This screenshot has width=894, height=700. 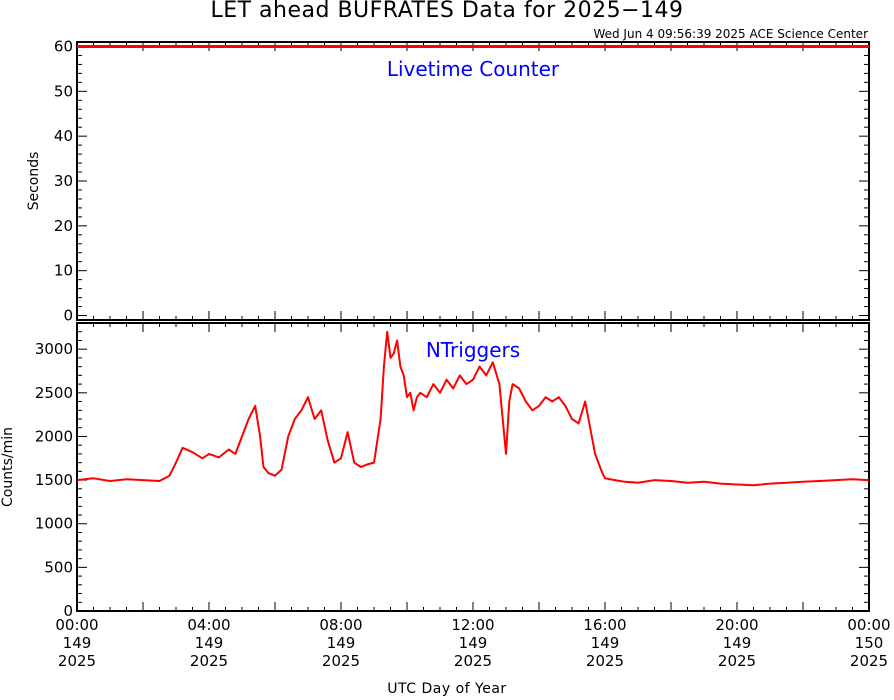 What do you see at coordinates (472, 625) in the screenshot?
I see `x-tick-label: 12:00` at bounding box center [472, 625].